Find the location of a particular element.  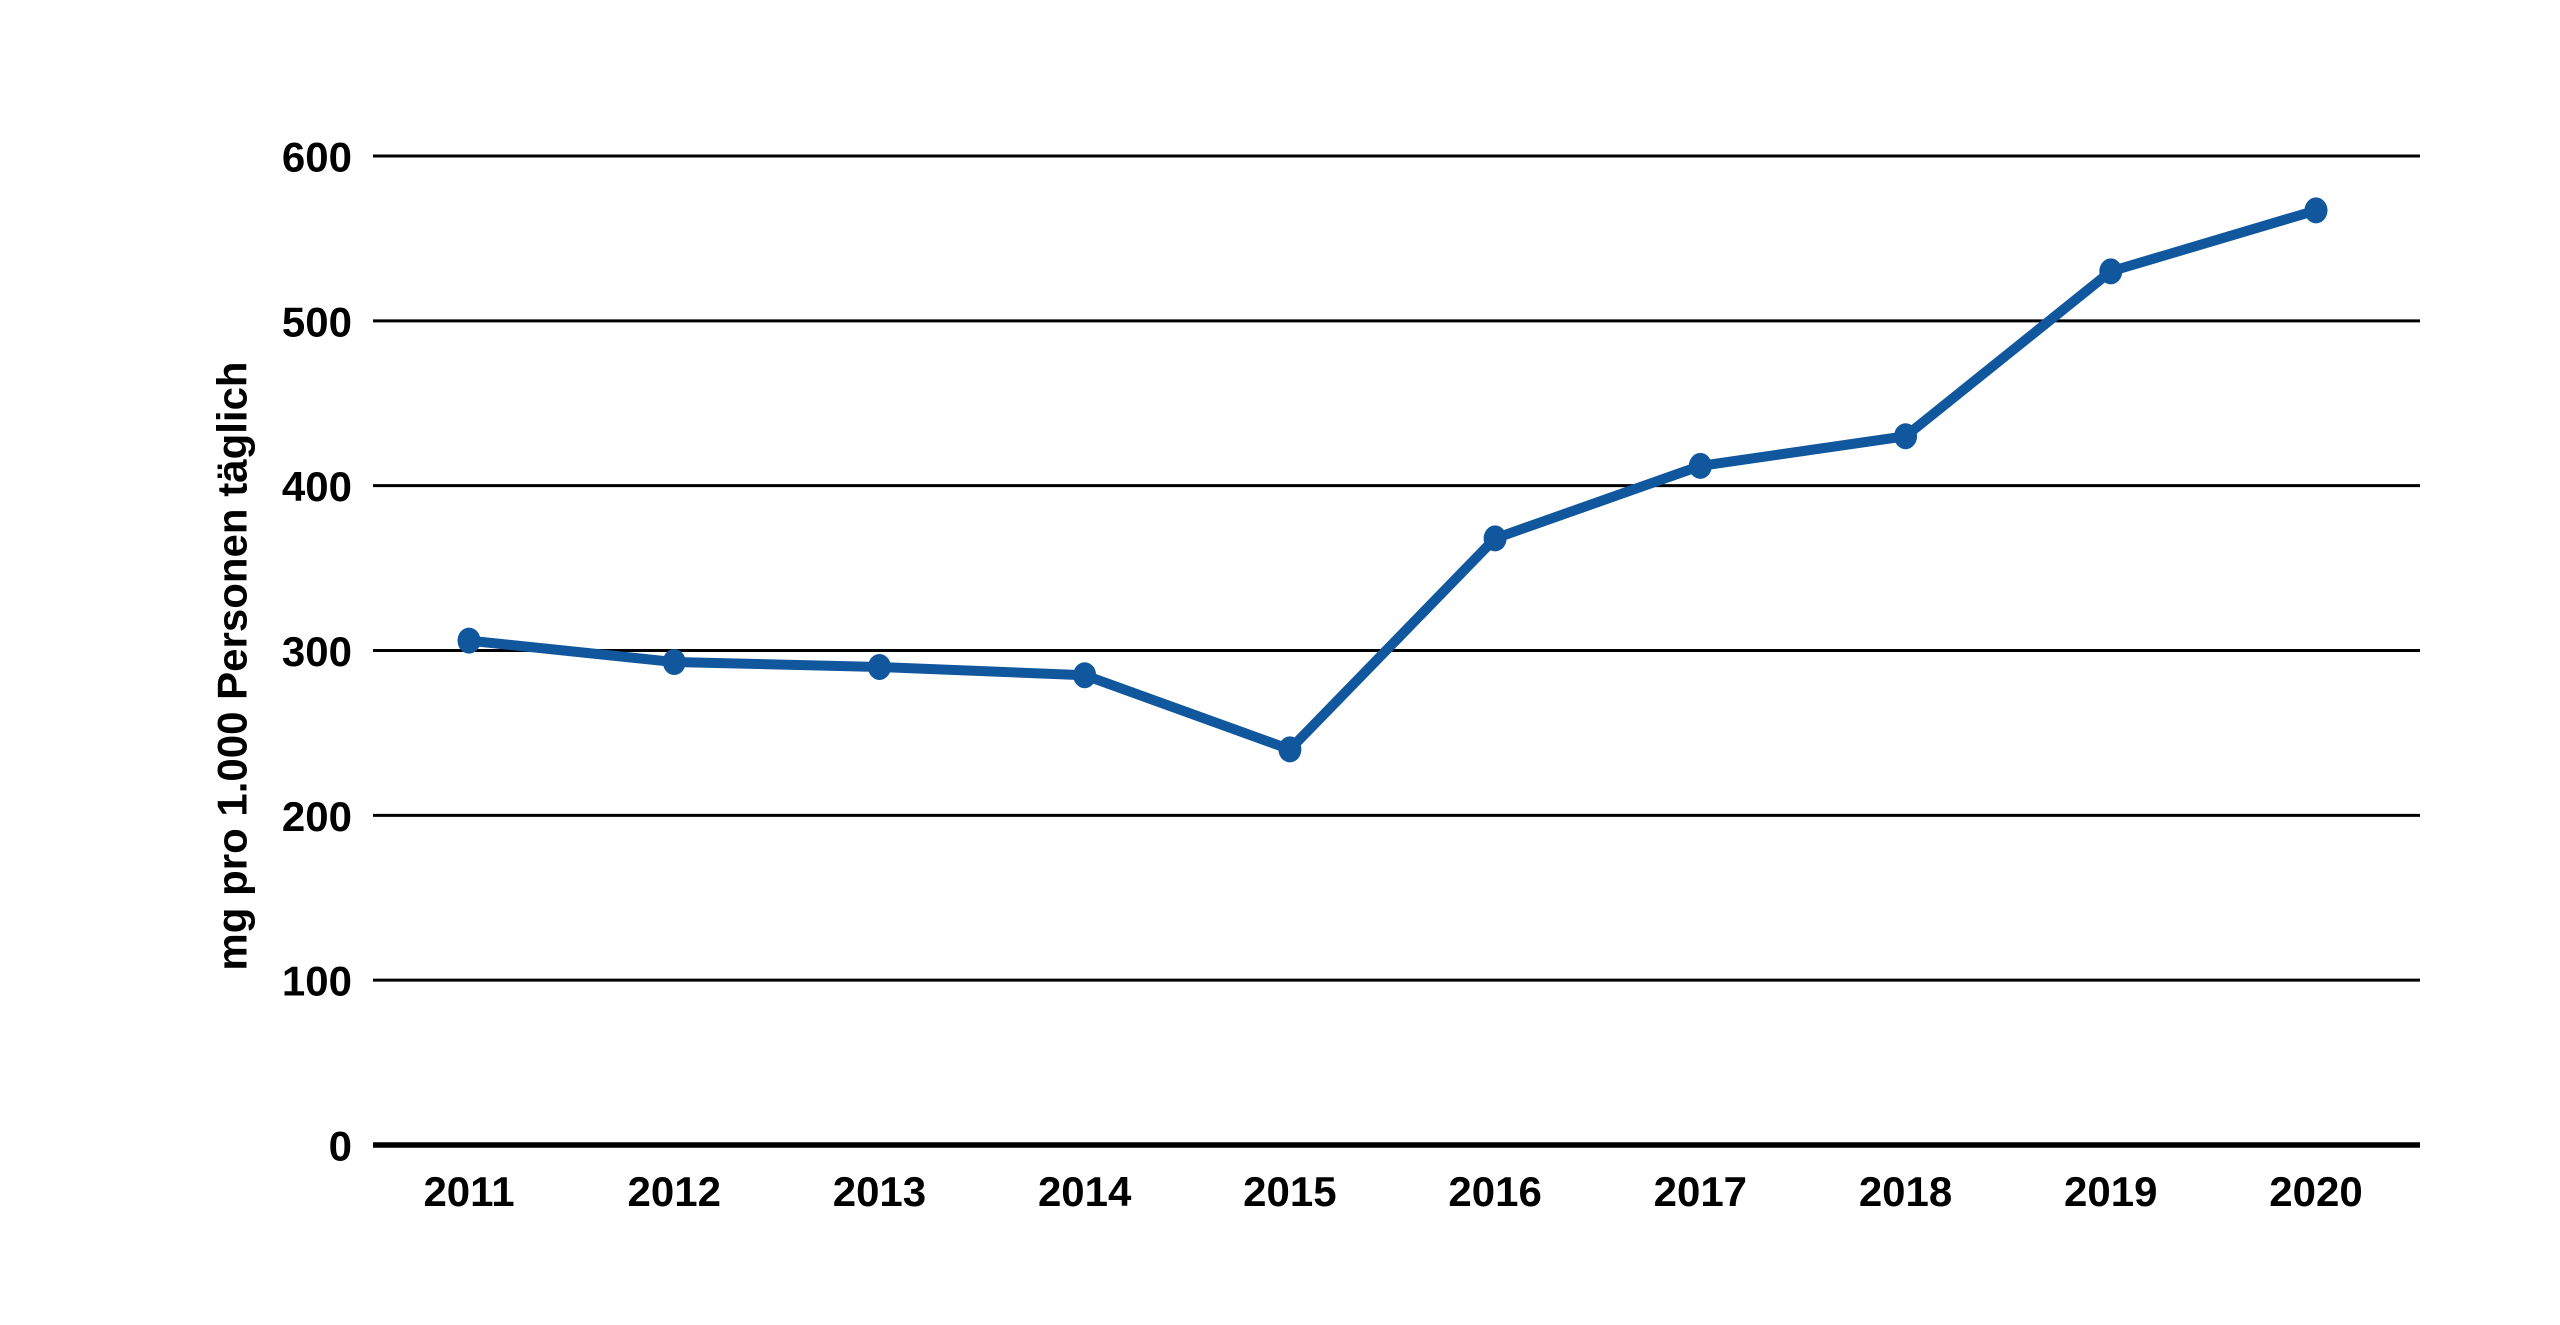

y-axis-tick-labels: 0 100 200 300 400 500 600 is located at coordinates (317, 652).